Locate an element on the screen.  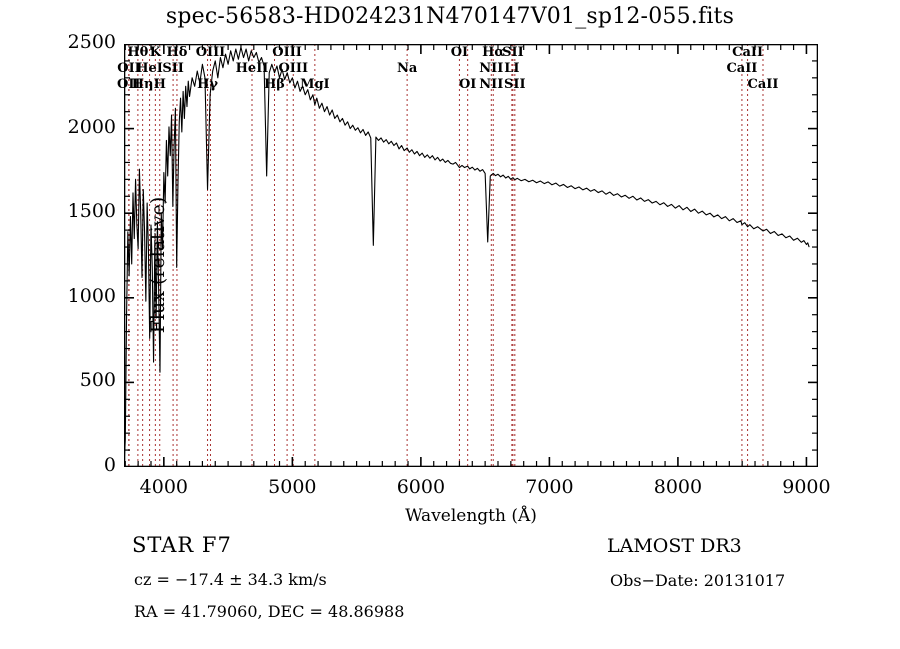
spectral-line-label: Hθ is located at coordinates (138, 52).